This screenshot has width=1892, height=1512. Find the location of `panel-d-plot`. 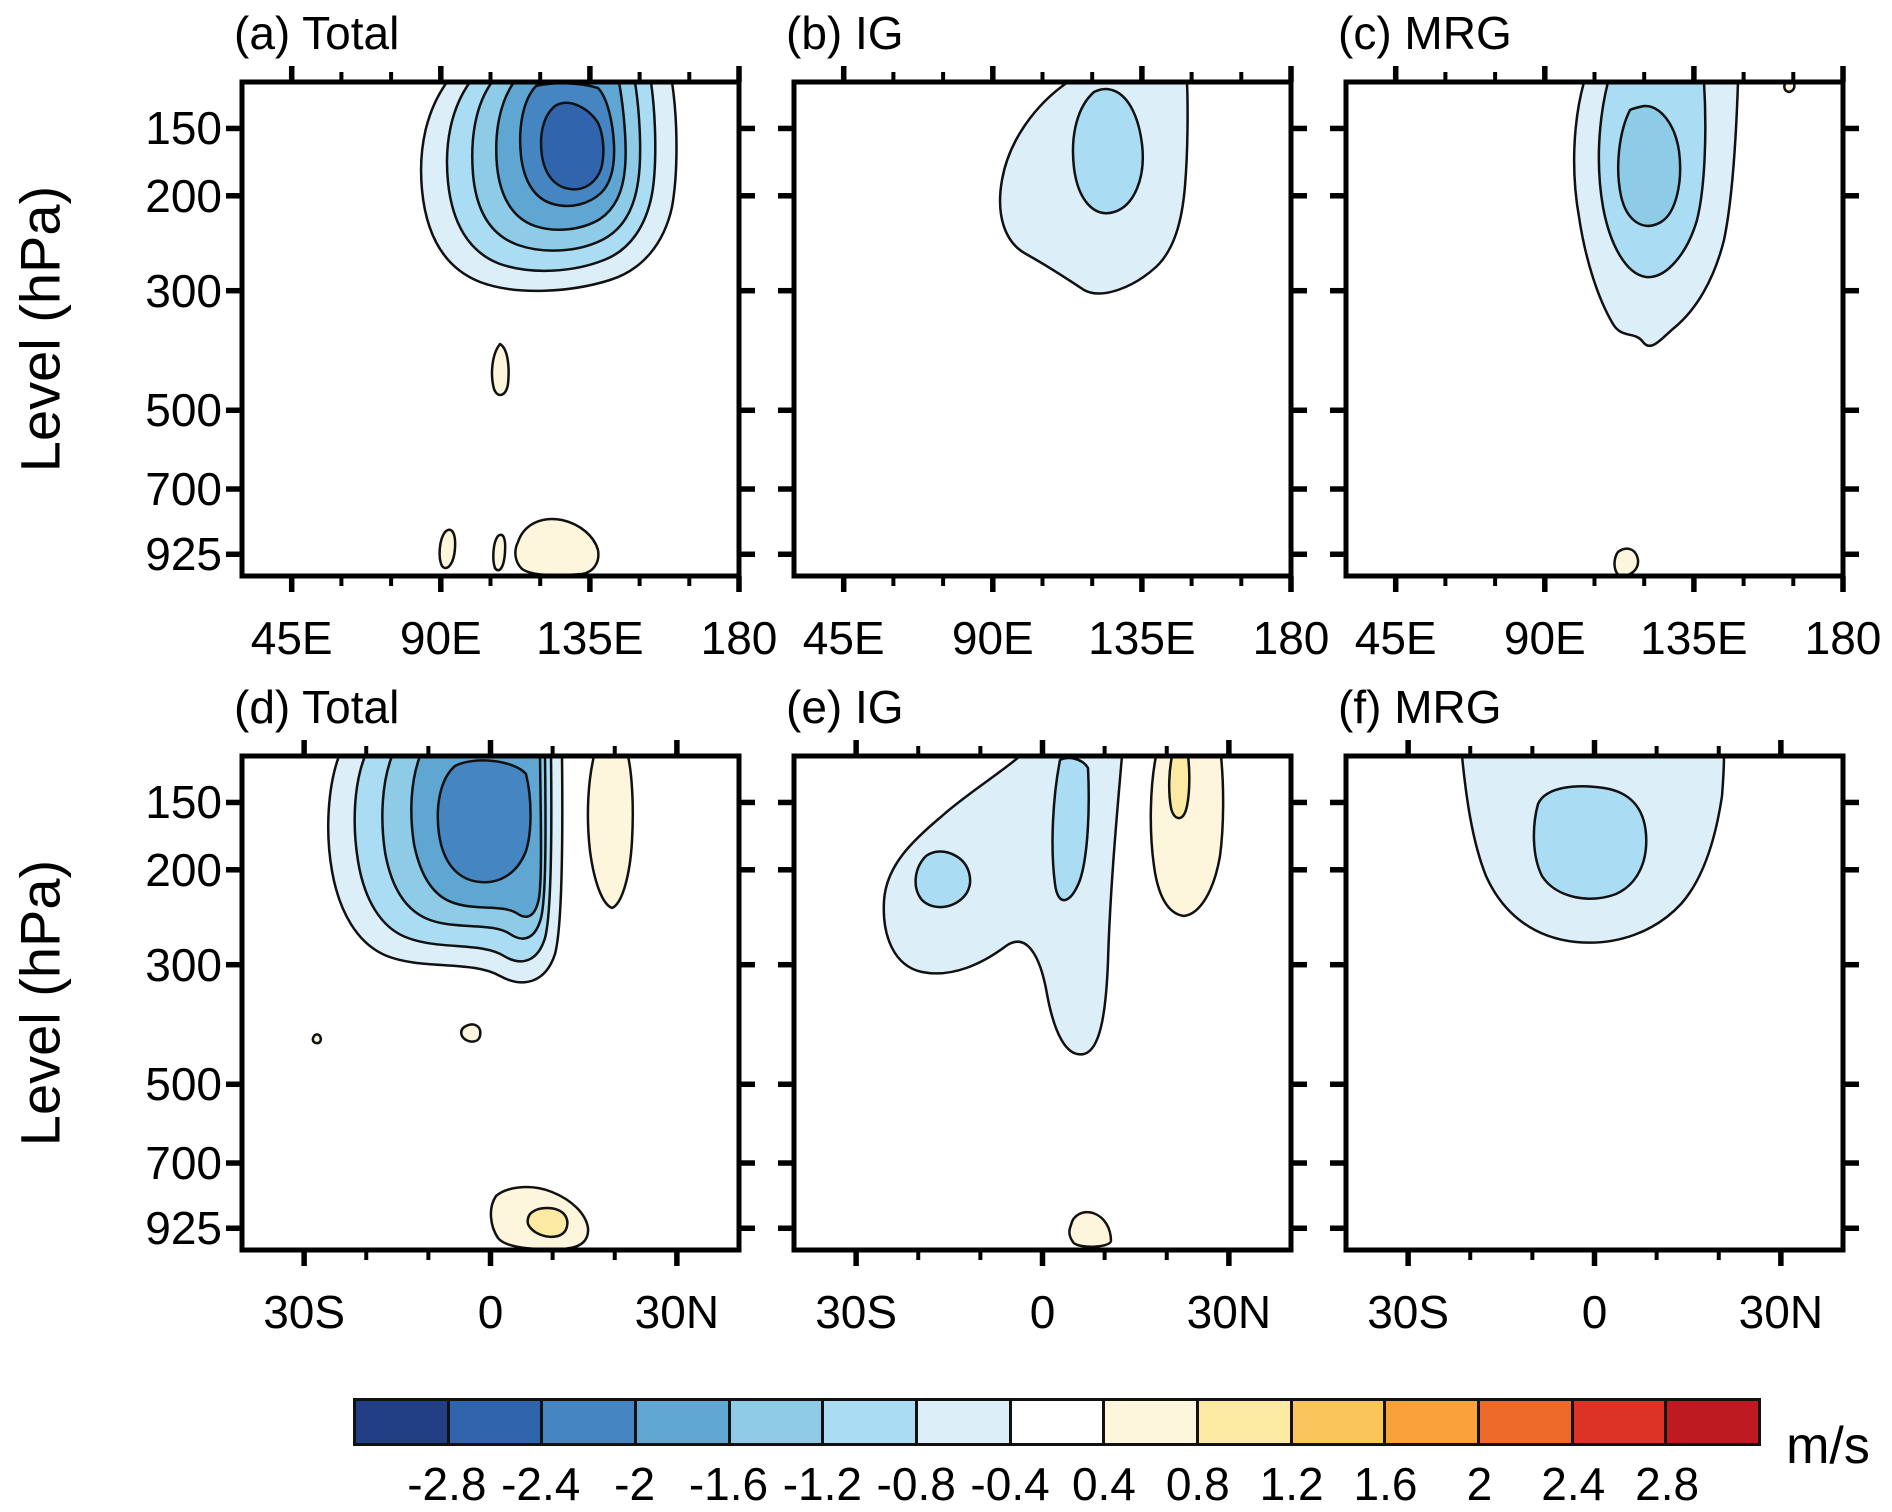

panel-d-plot is located at coordinates (490, 1003).